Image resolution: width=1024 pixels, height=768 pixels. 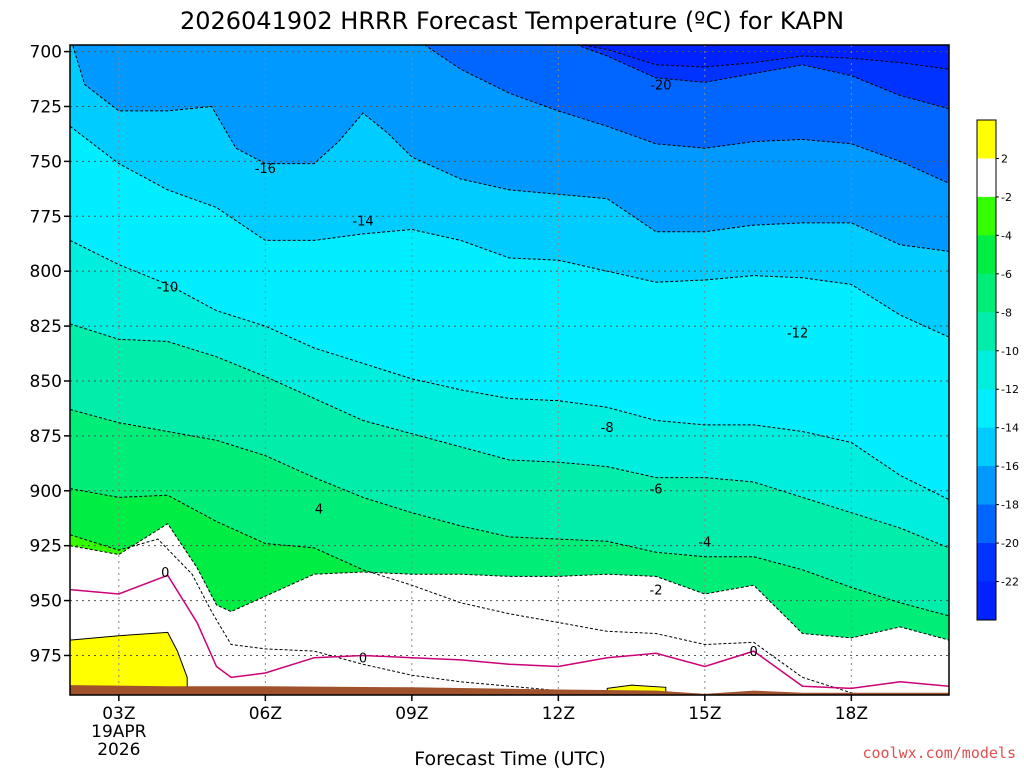 I want to click on y-axis: 700 725 750 775 800 825 850 875 900 925 950 975, so click(x=50, y=354).